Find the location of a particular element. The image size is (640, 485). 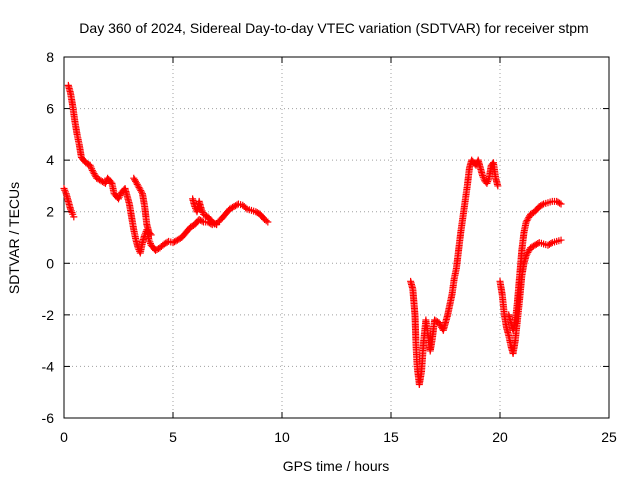

y-tick-label: -4 is located at coordinates (48, 366).